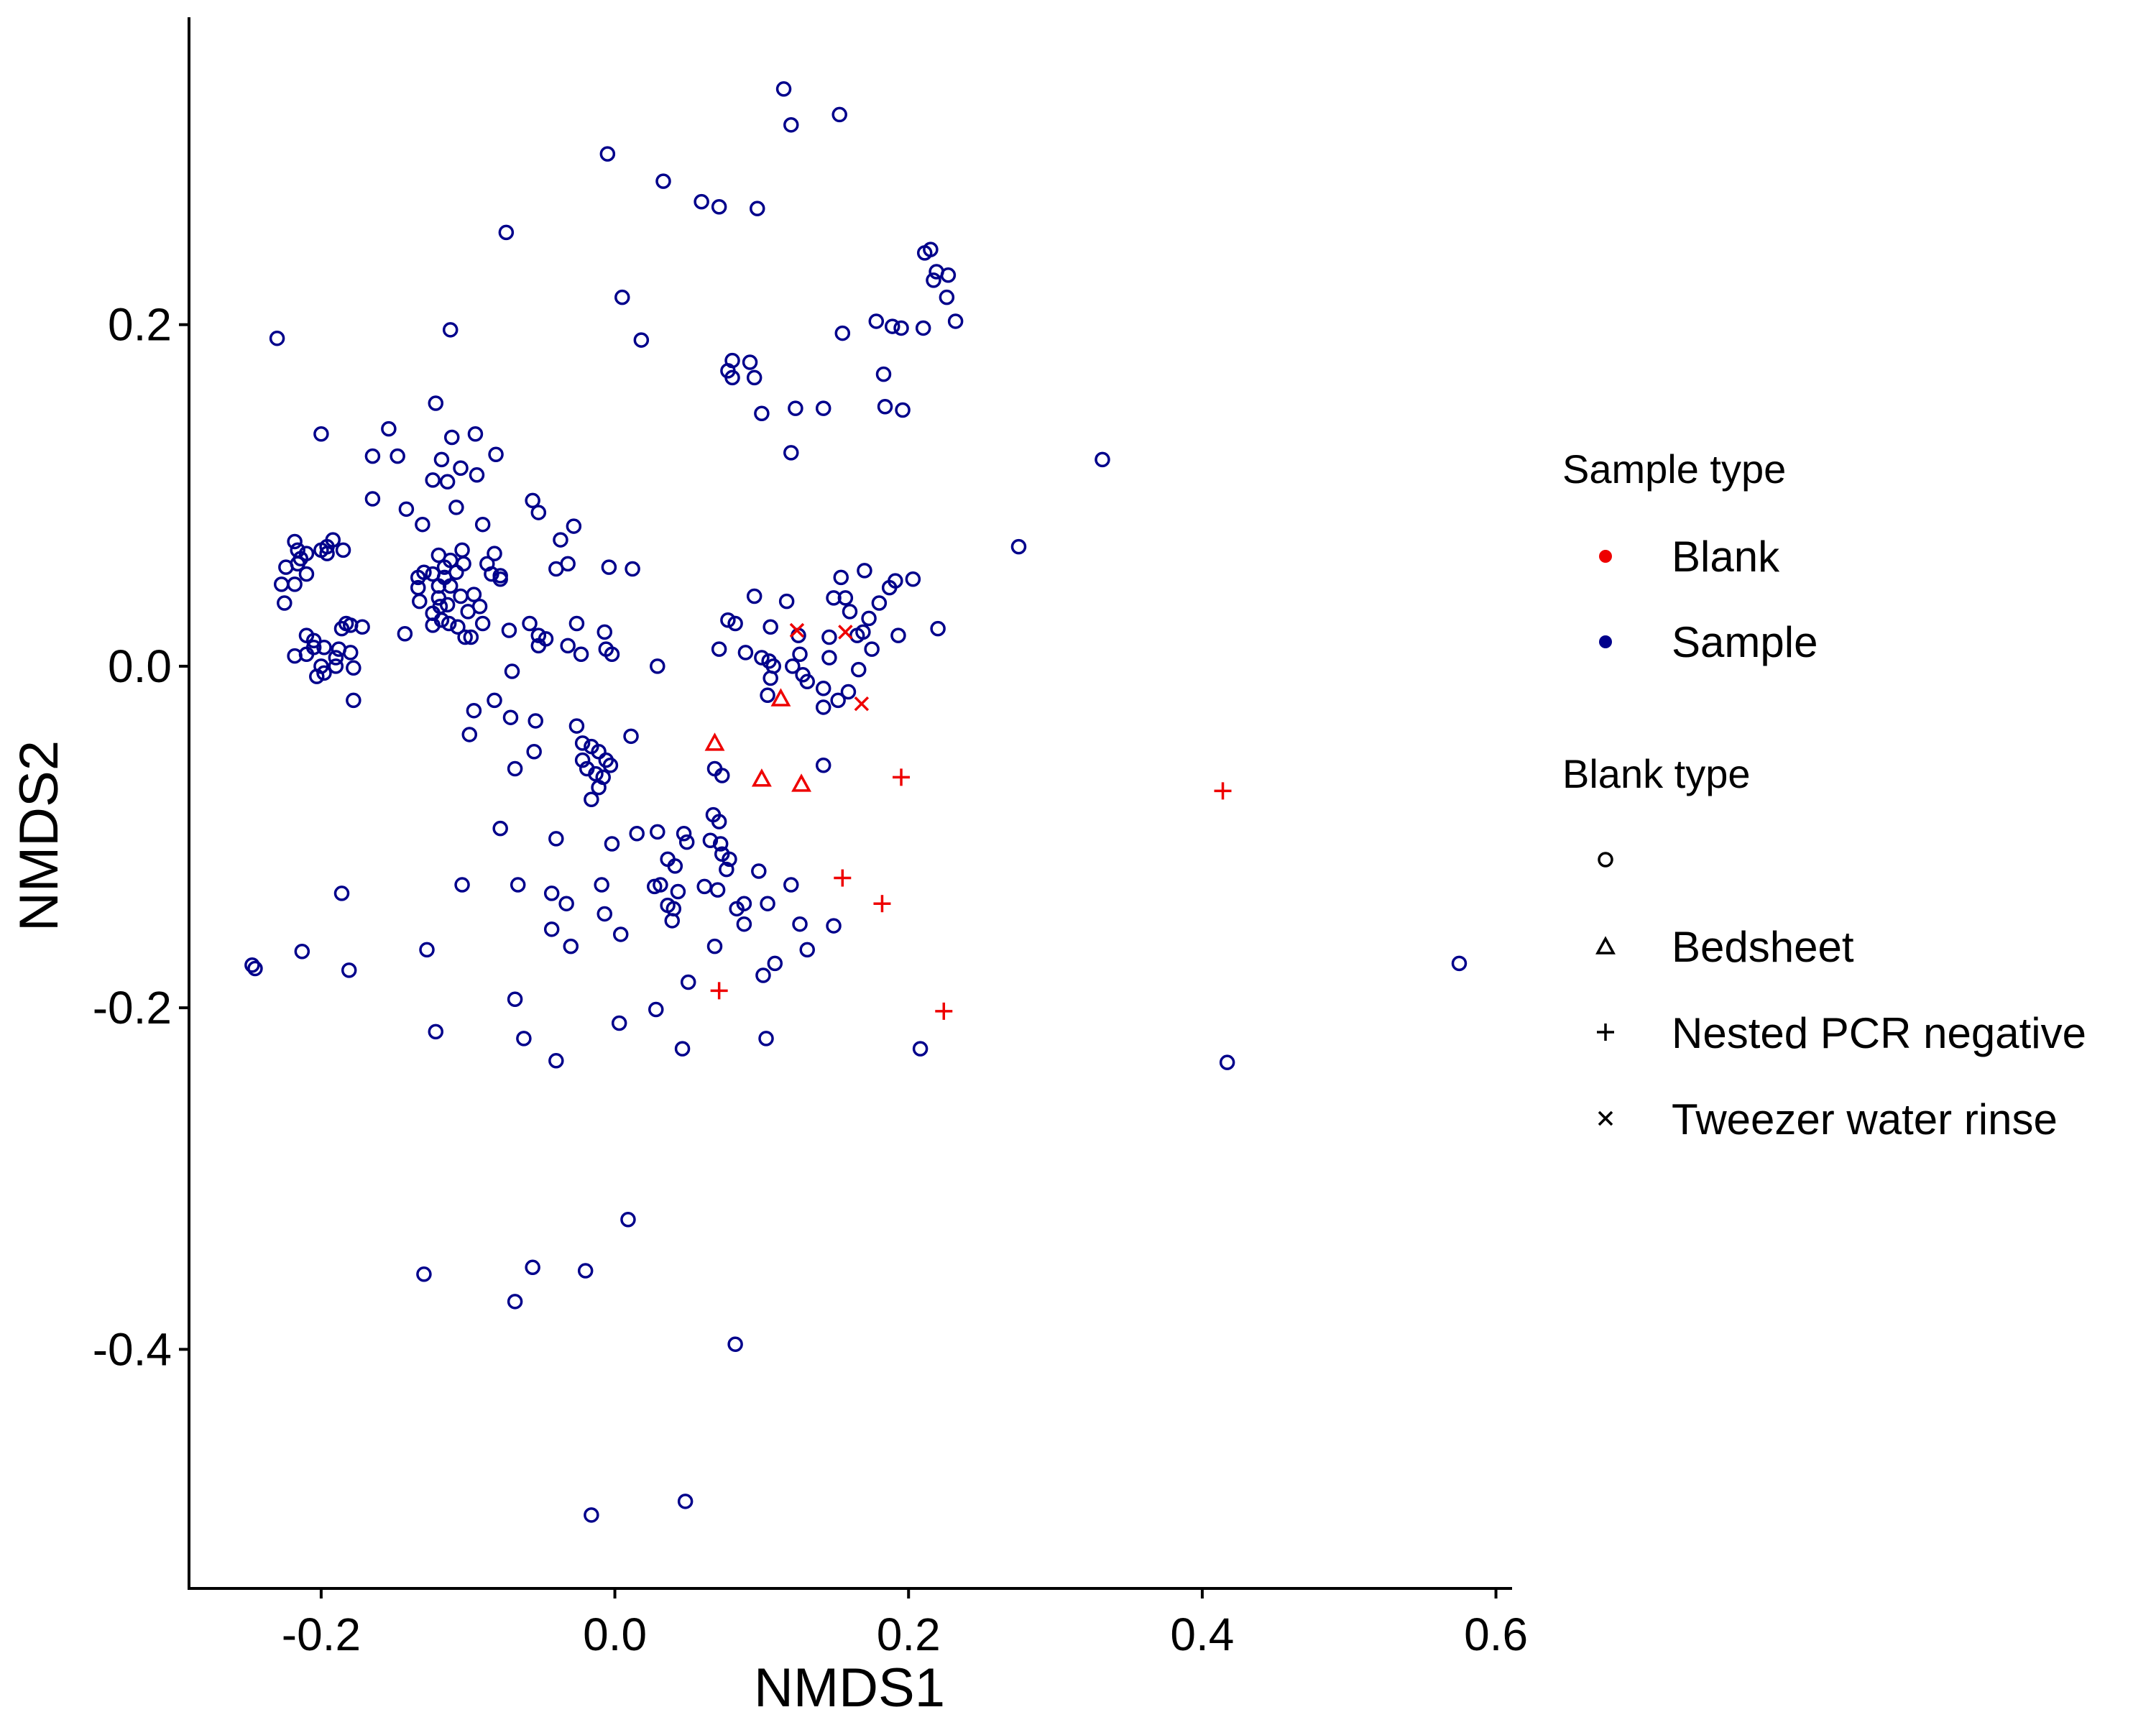 This screenshot has width=2156, height=1725. What do you see at coordinates (1605, 641) in the screenshot?
I see `legend-key-sample` at bounding box center [1605, 641].